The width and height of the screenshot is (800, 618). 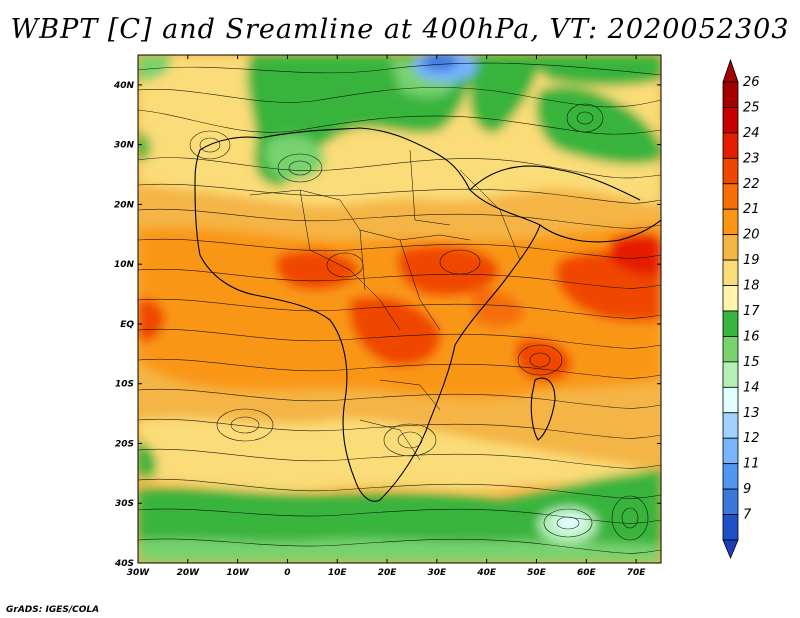 What do you see at coordinates (124, 504) in the screenshot?
I see `lat-tick-label: 30S` at bounding box center [124, 504].